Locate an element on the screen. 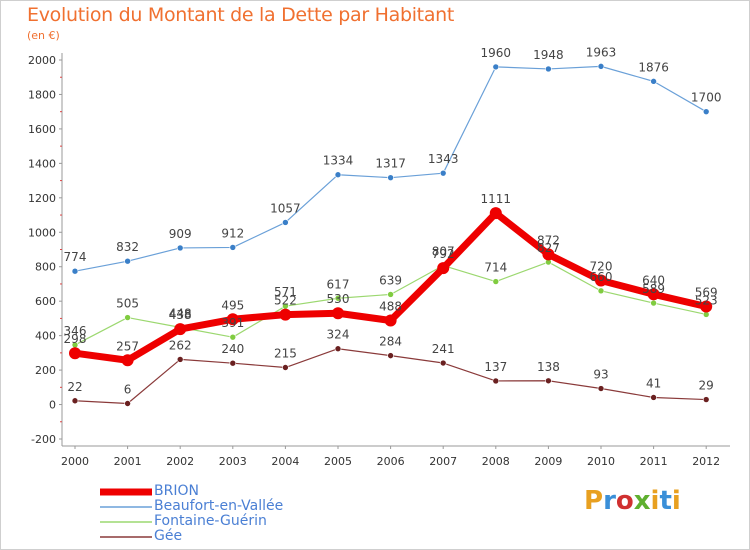  data-label: 1317 is located at coordinates (390, 164).